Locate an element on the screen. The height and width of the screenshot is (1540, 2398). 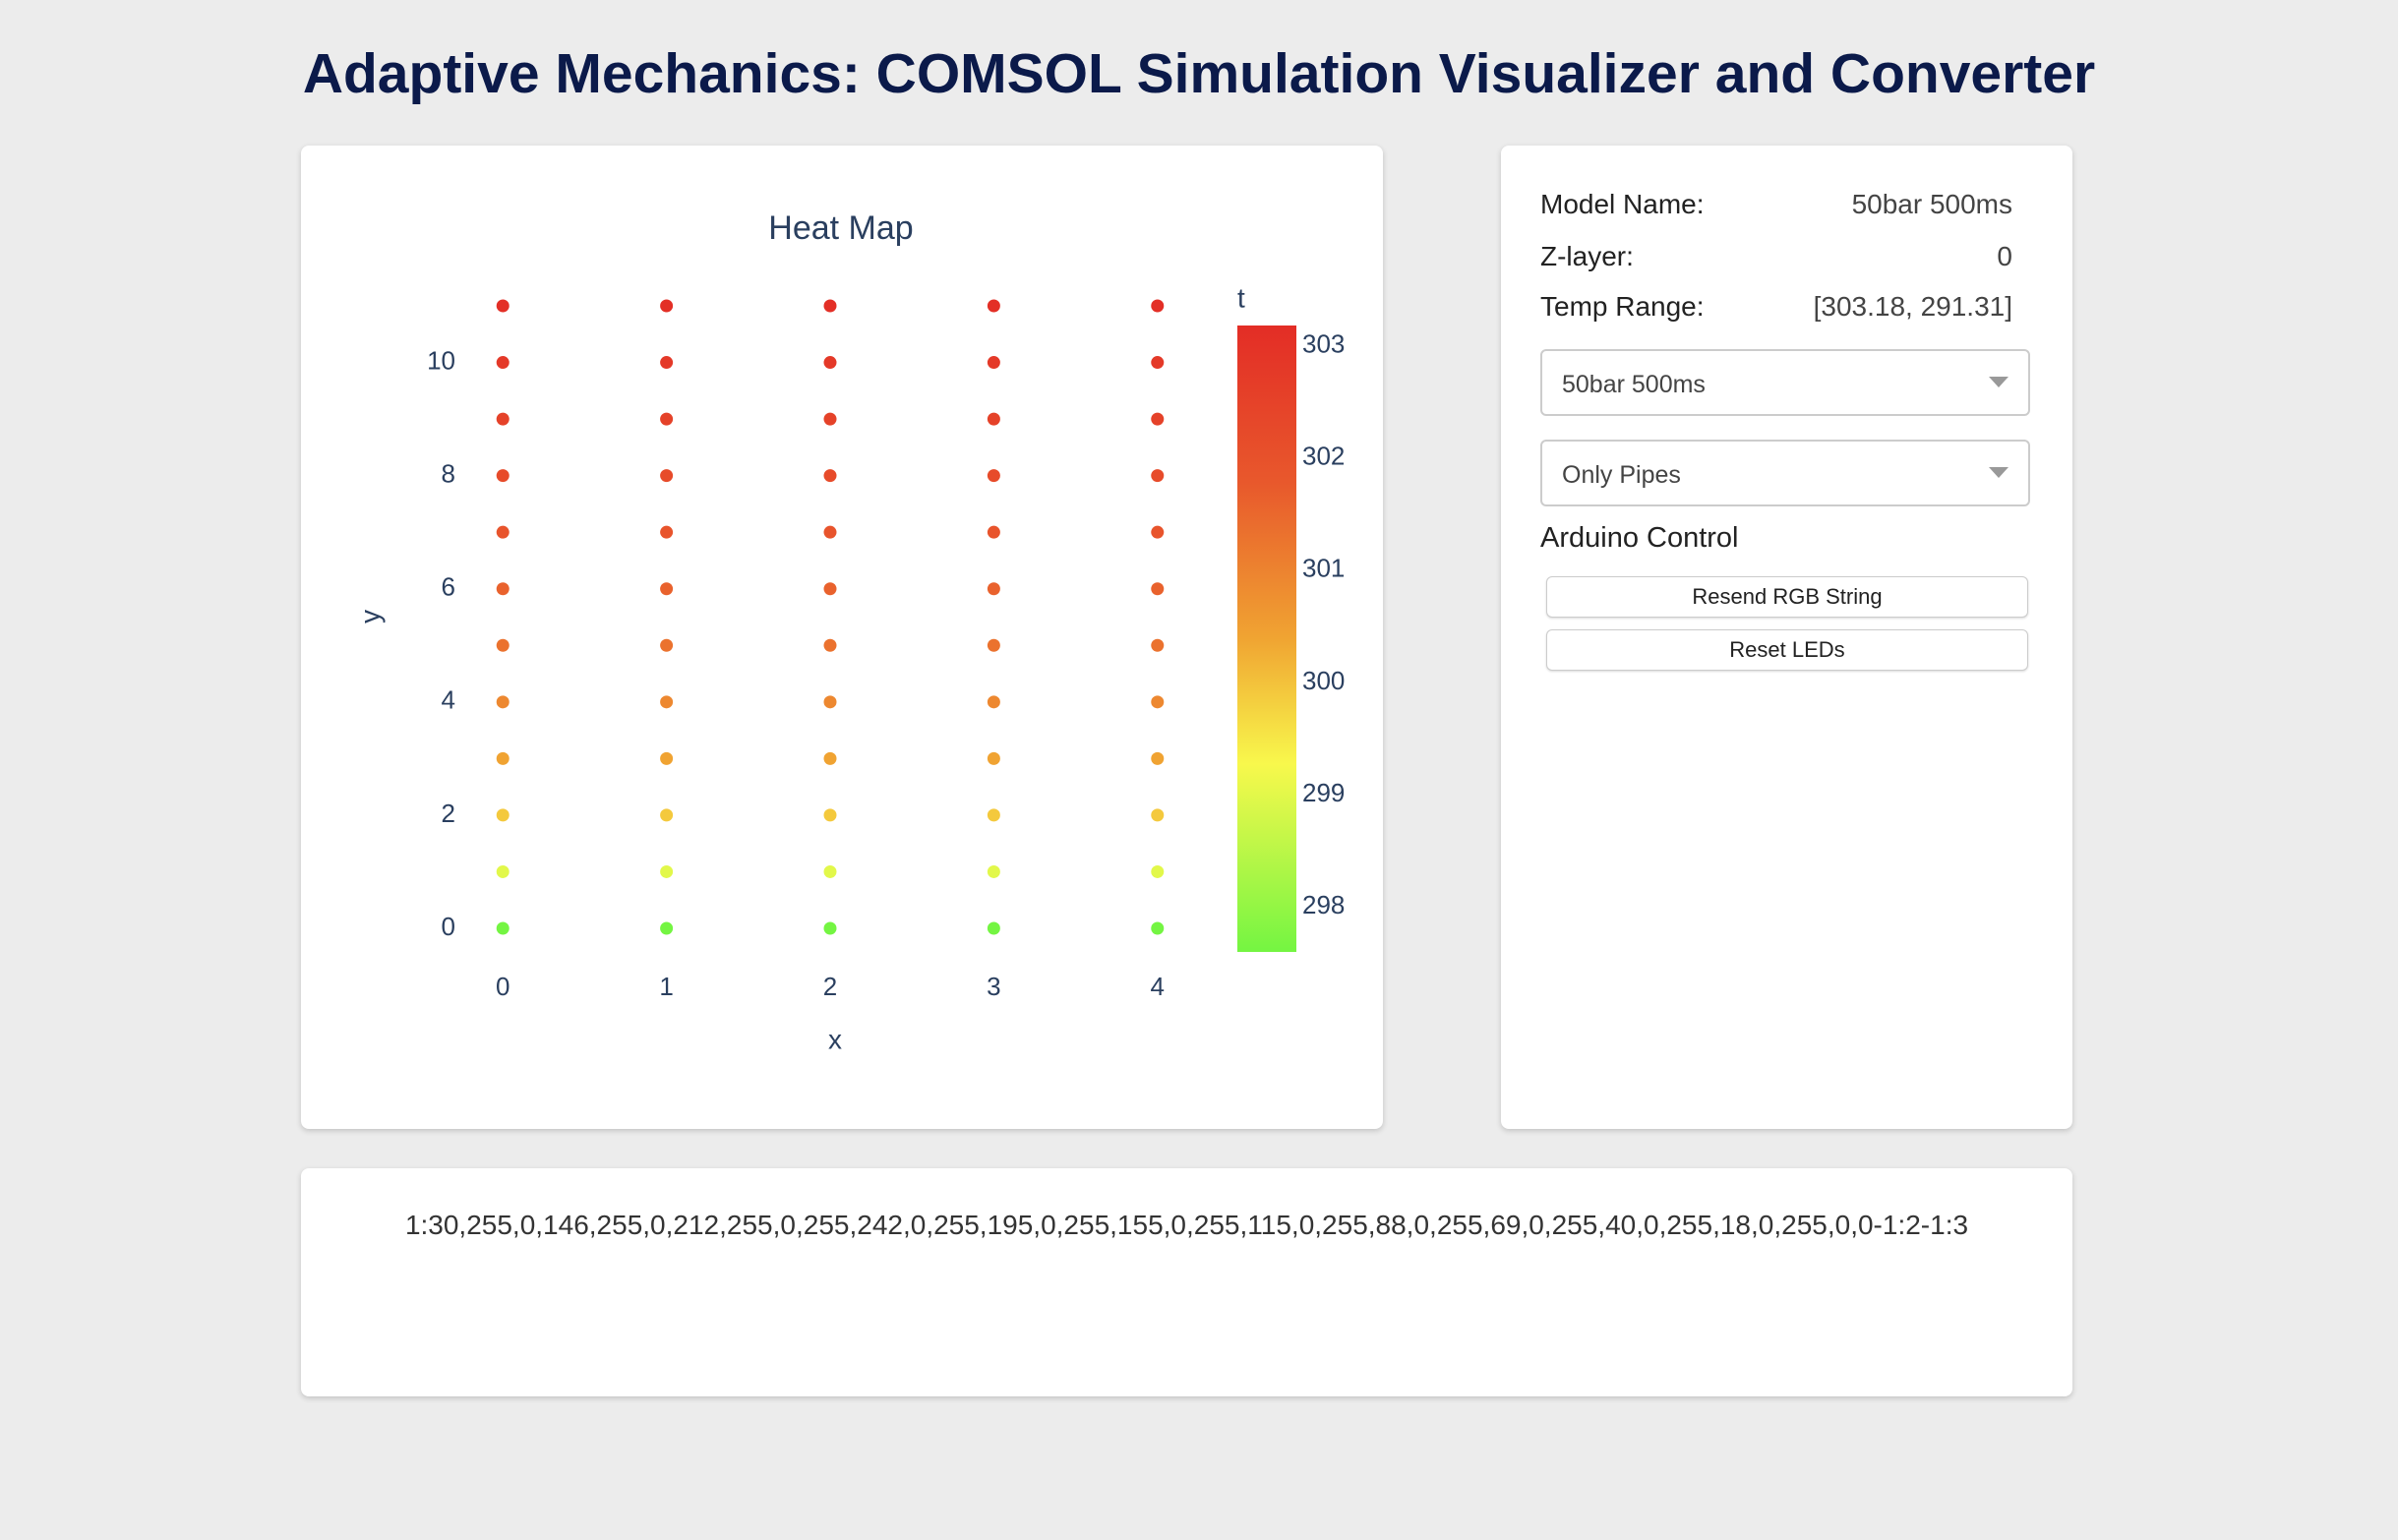
x-tick-label: 2 is located at coordinates (830, 986).